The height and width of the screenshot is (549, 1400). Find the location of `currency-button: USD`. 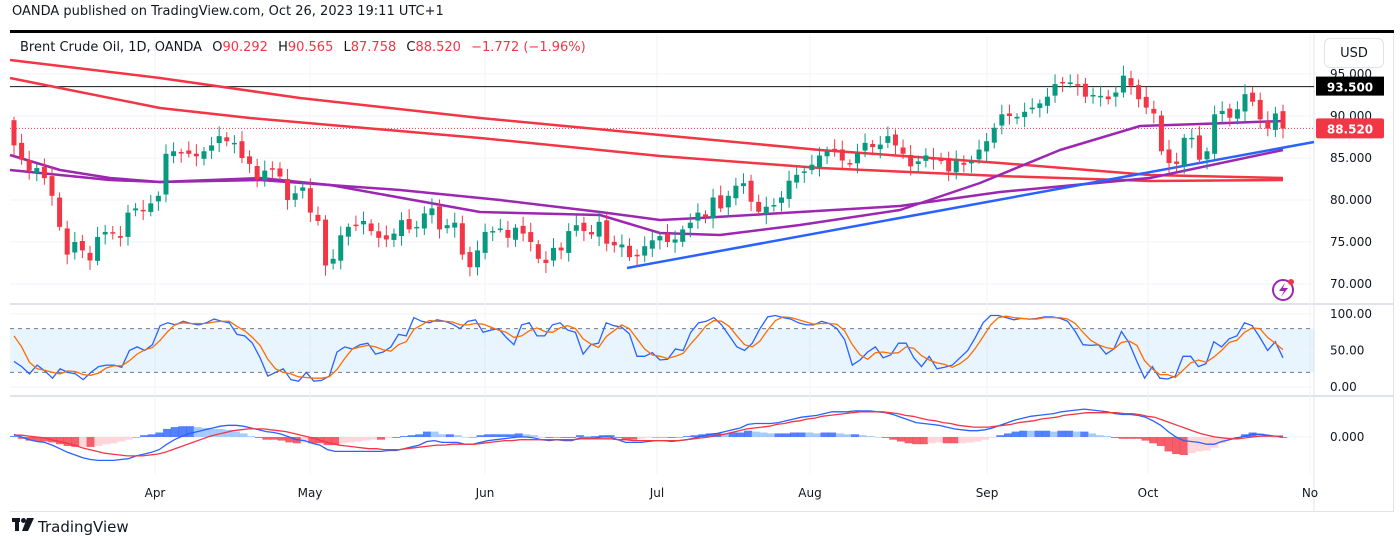

currency-button: USD is located at coordinates (1354, 53).